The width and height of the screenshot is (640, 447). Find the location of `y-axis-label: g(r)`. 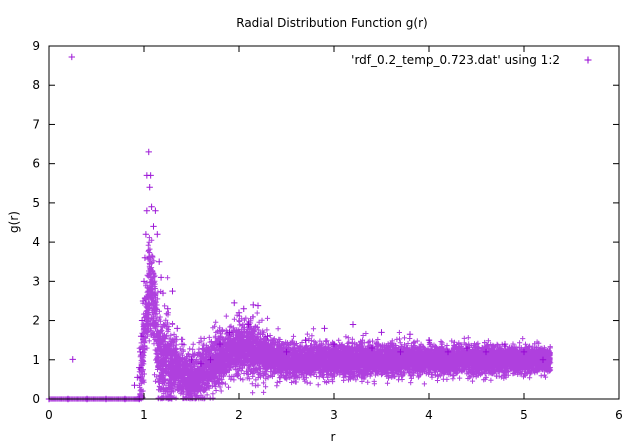

y-axis-label: g(r) is located at coordinates (14, 222).